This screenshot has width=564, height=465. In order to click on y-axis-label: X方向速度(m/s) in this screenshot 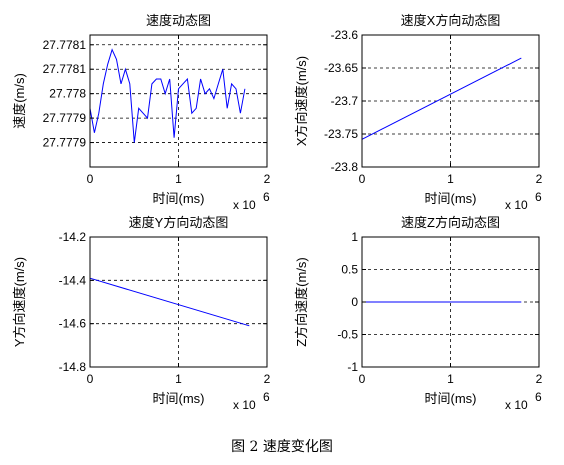, I will do `click(301, 101)`.